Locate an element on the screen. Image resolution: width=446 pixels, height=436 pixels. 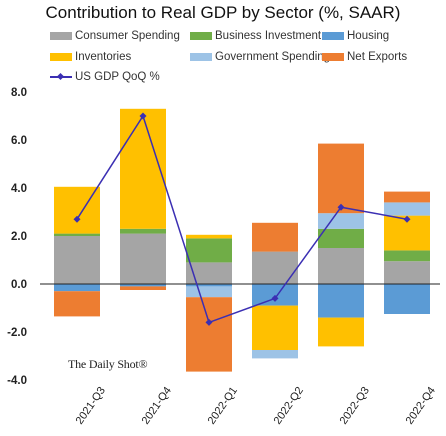
y-tick-label: 0.0 is located at coordinates (19, 285).